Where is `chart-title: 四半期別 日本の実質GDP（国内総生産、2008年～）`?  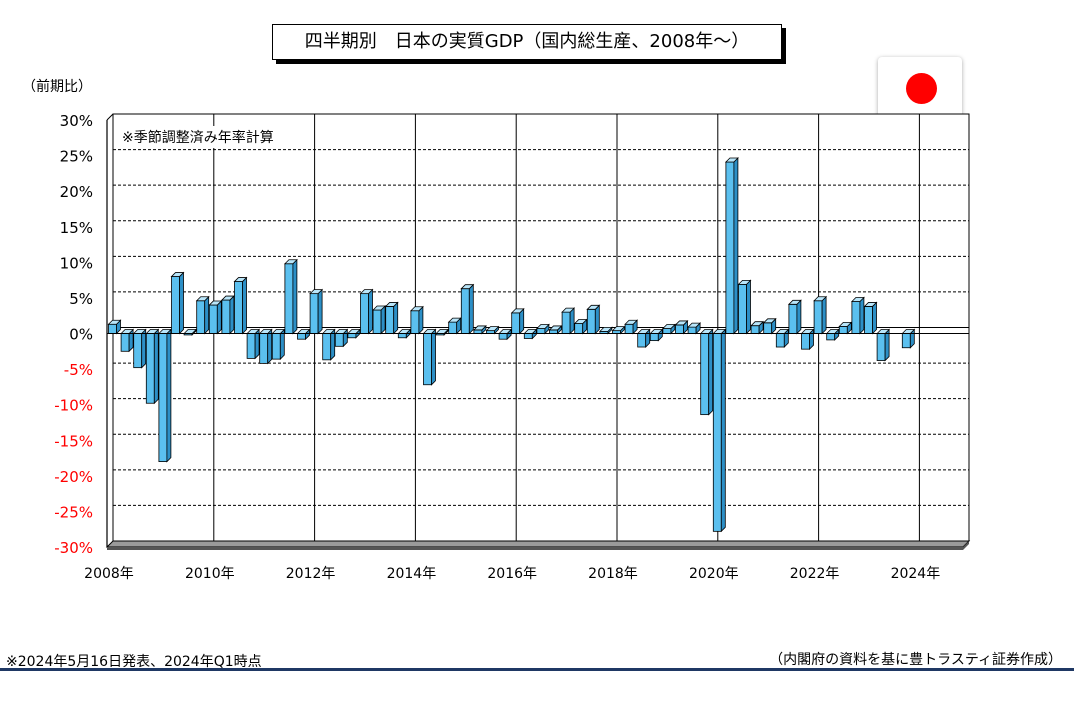 chart-title: 四半期別 日本の実質GDP（国内総生産、2008年～） is located at coordinates (527, 42).